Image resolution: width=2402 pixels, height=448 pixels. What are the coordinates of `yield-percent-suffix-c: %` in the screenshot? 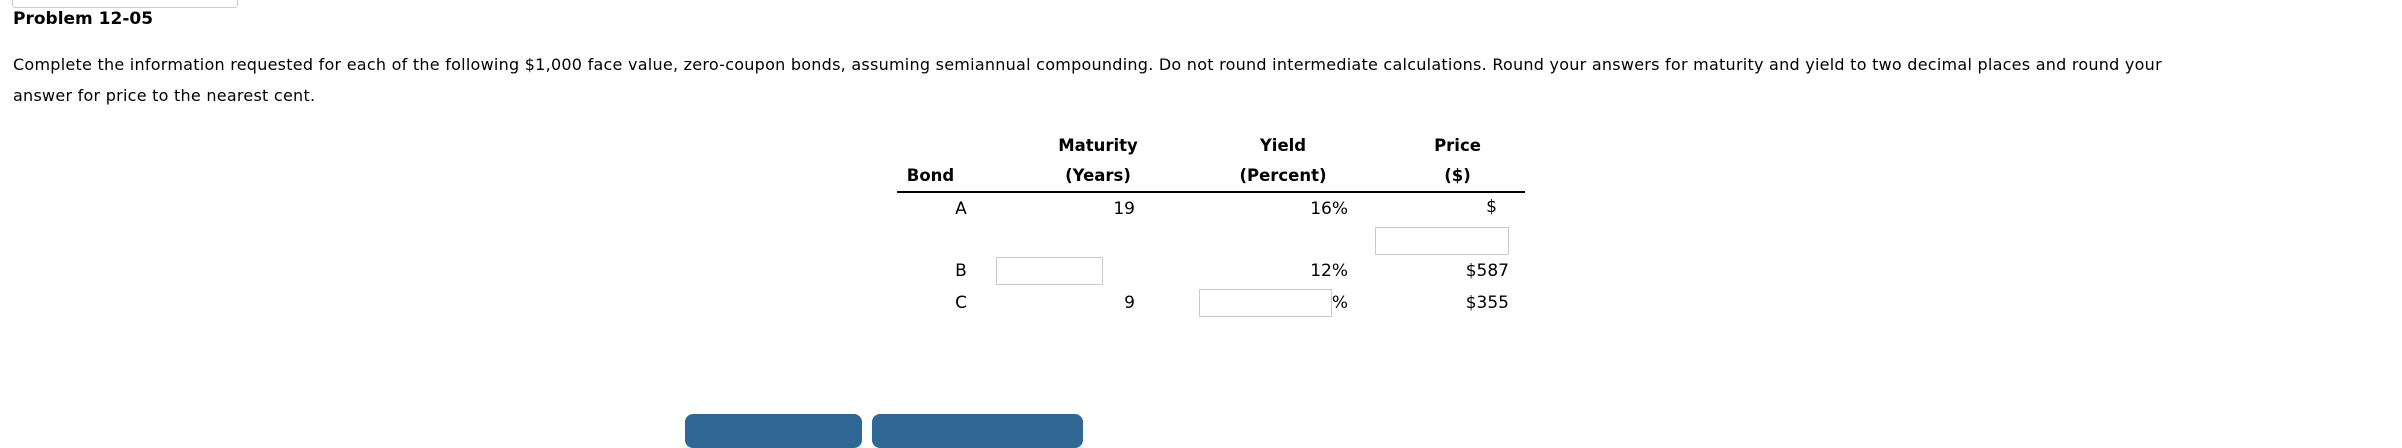 It's located at (1339, 303).